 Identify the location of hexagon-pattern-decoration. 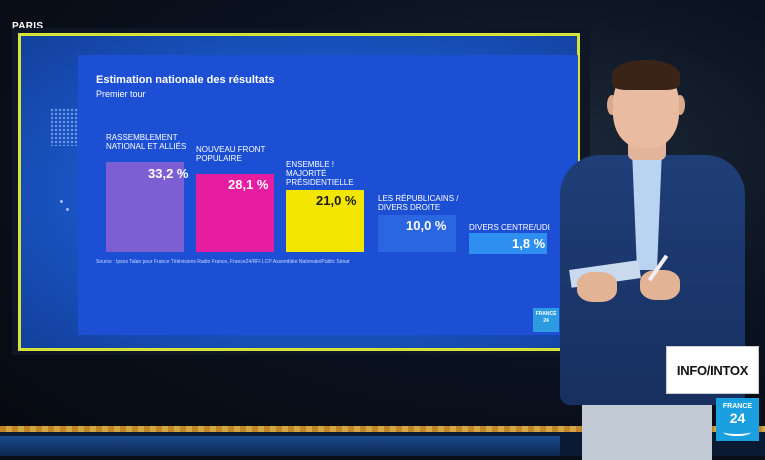
(64, 127).